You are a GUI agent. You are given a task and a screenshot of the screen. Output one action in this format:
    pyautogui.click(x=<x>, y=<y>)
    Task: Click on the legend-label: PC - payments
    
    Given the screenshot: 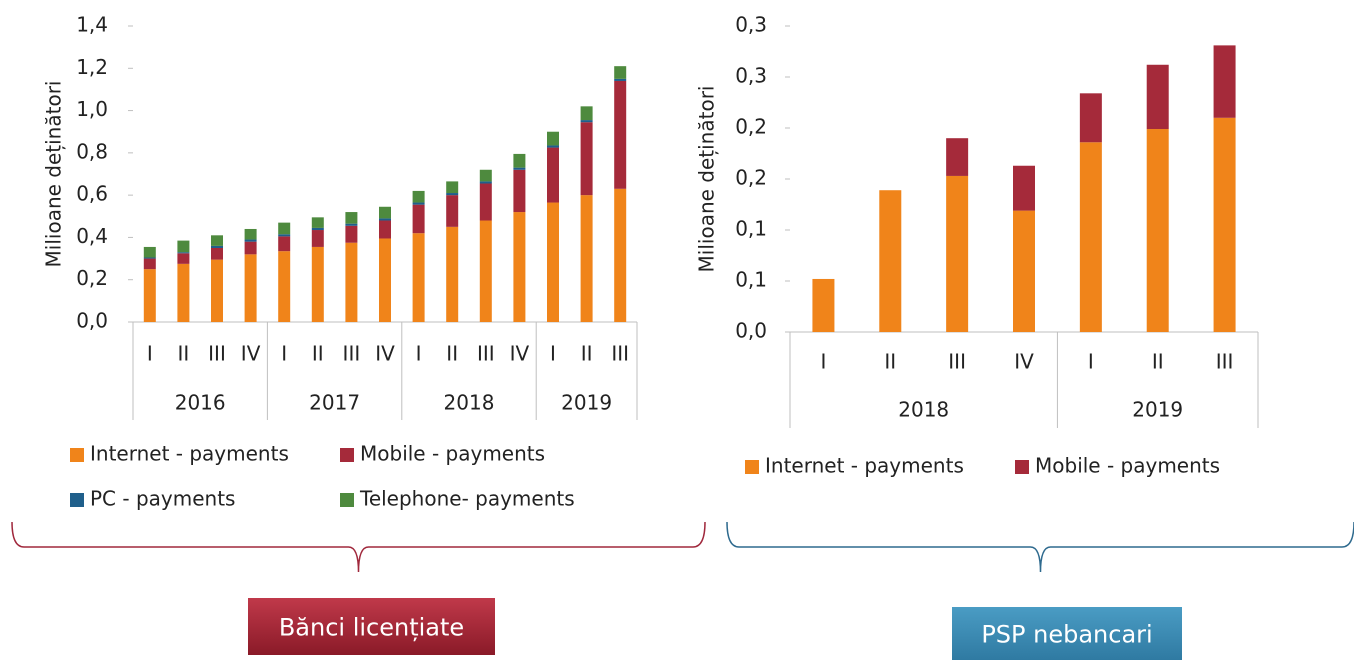 What is the action you would take?
    pyautogui.click(x=162, y=499)
    